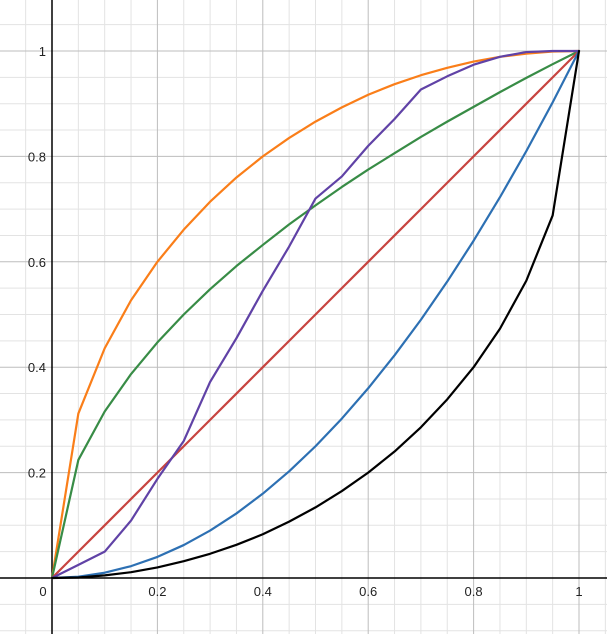  I want to click on y-tick-label: 0.8, so click(37, 156).